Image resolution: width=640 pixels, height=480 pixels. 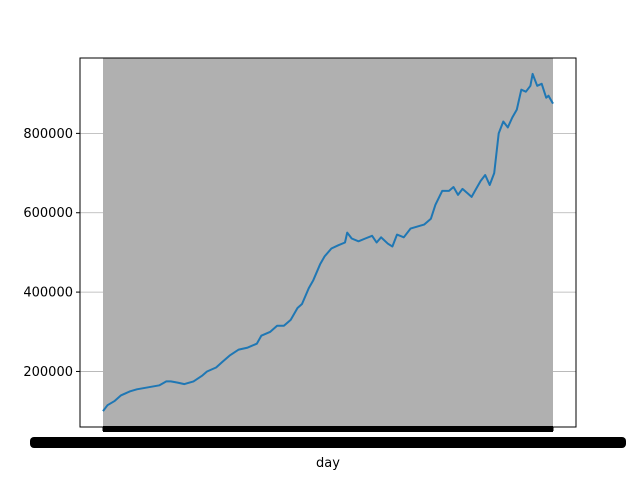 What do you see at coordinates (328, 463) in the screenshot?
I see `x-axis-label: day` at bounding box center [328, 463].